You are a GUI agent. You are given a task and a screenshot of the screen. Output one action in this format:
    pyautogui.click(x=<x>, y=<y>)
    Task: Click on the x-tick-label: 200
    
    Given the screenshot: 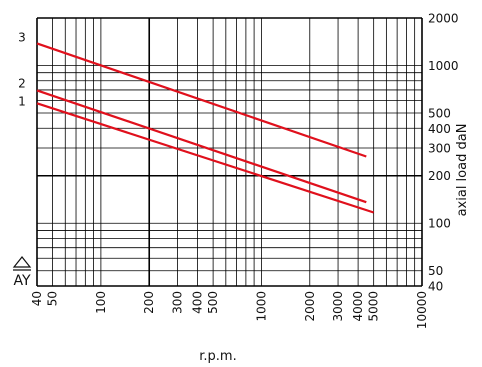 What is the action you would take?
    pyautogui.click(x=149, y=302)
    